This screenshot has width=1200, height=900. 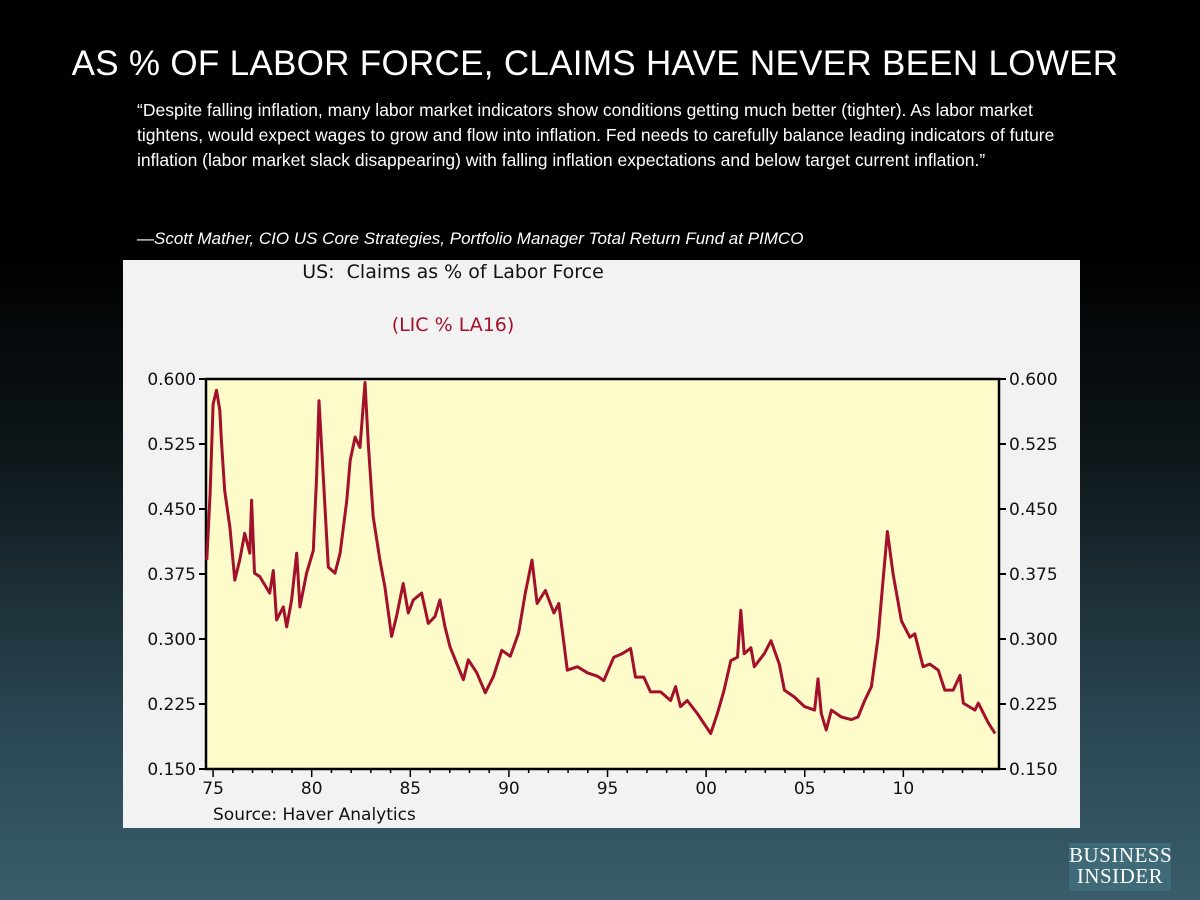 I want to click on y-tick-label-right: 0.450, so click(x=1033, y=510).